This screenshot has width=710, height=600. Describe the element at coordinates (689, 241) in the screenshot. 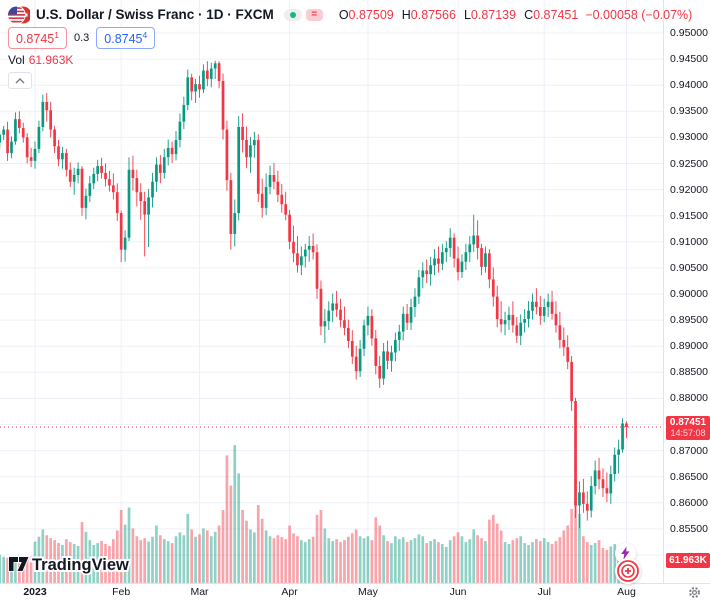

I see `price-tick-label: 0.91000` at that location.